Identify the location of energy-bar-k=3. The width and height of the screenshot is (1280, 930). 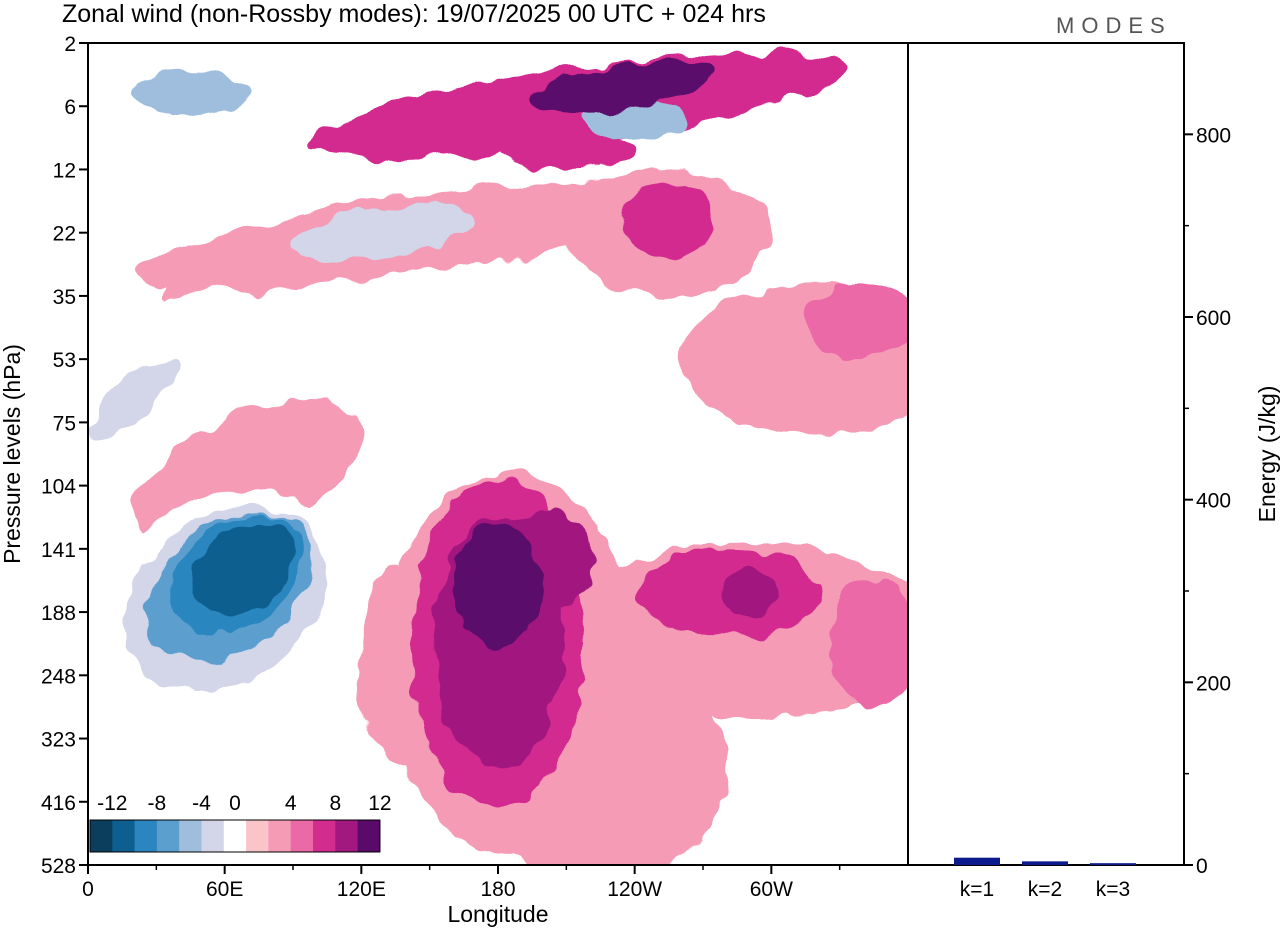
(1113, 864).